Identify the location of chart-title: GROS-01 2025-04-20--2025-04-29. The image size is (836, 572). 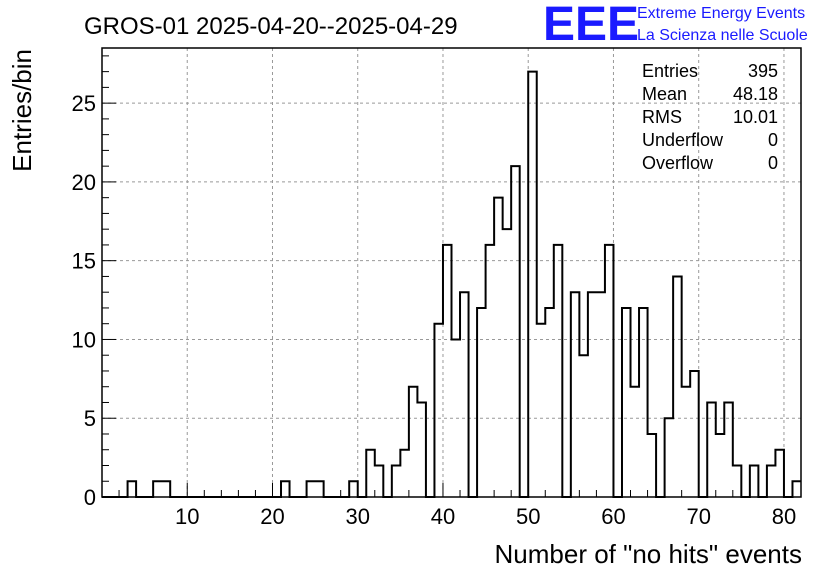
(271, 26).